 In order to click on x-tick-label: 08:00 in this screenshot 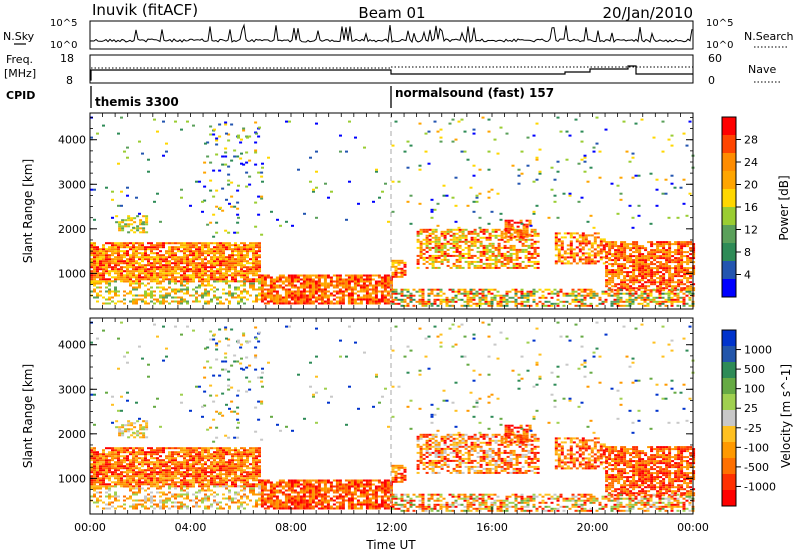, I will do `click(291, 527)`.